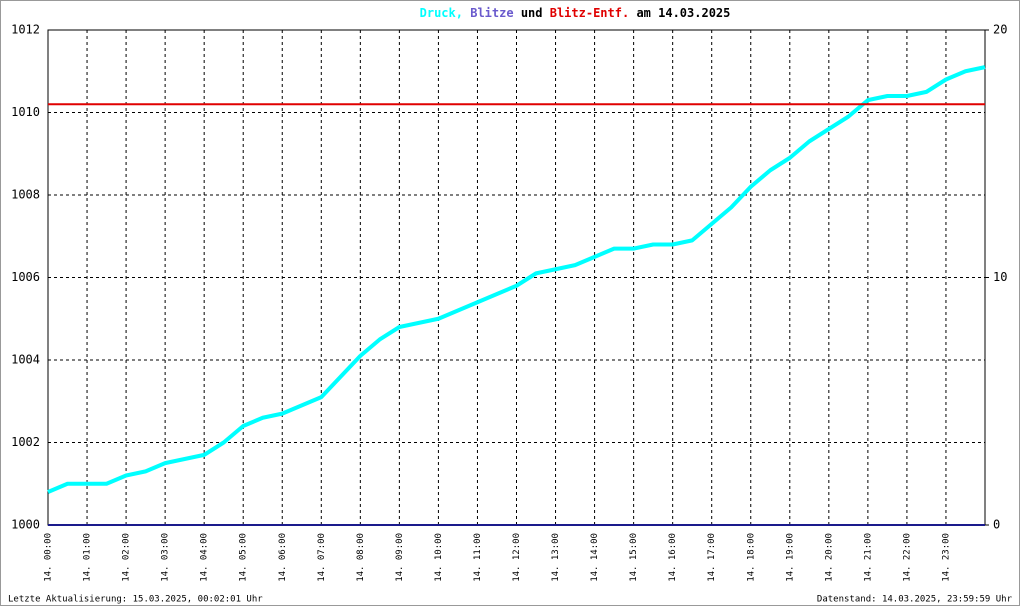 This screenshot has height=606, width=1020. Describe the element at coordinates (25, 442) in the screenshot. I see `y-tick-label: 1002` at that location.